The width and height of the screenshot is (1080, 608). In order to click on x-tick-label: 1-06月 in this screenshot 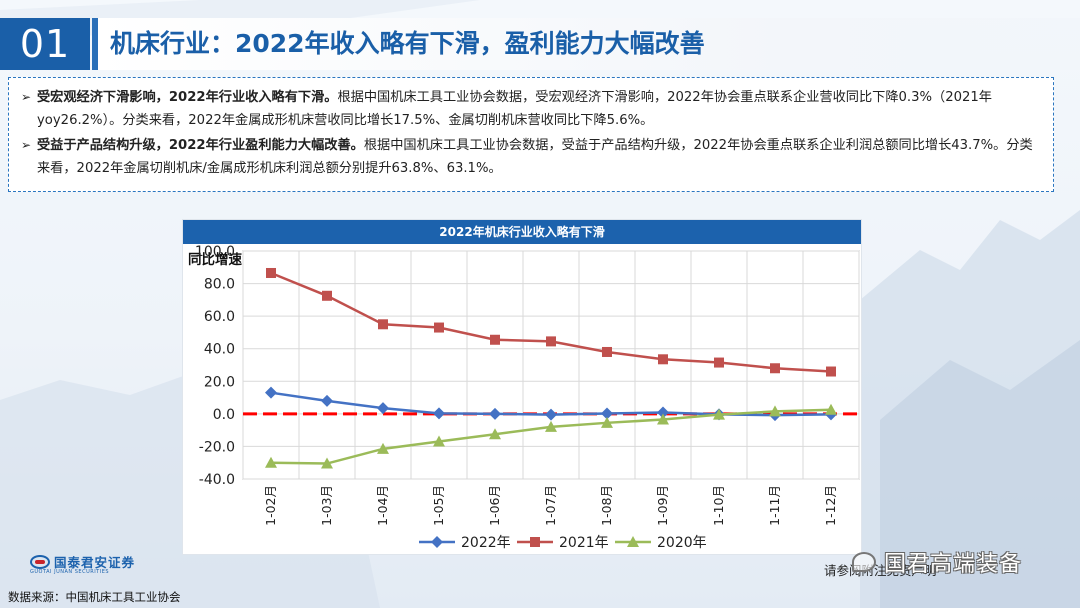, I will do `click(494, 505)`.